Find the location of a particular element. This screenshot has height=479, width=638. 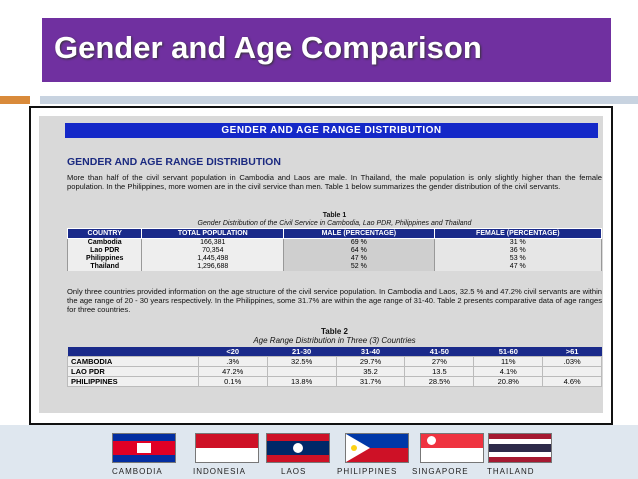

table-row: CAMBODIA .3% 32.5% 29.7% 27% 11% .03% is located at coordinates (334, 361).